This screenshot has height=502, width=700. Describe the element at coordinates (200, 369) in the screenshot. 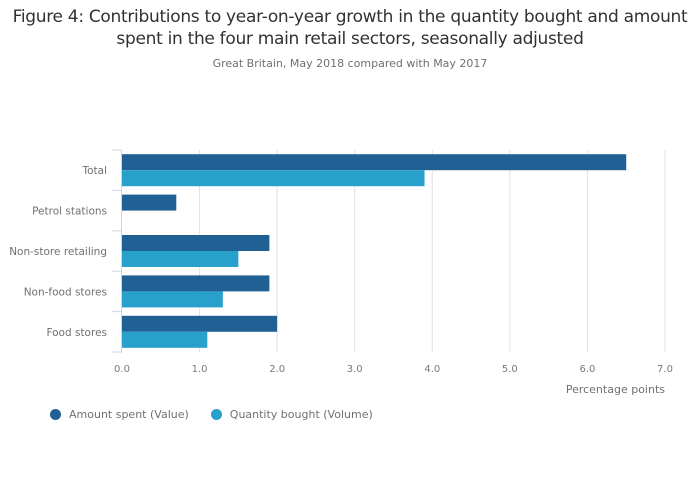

I see `x-tick-label: 1.0` at that location.